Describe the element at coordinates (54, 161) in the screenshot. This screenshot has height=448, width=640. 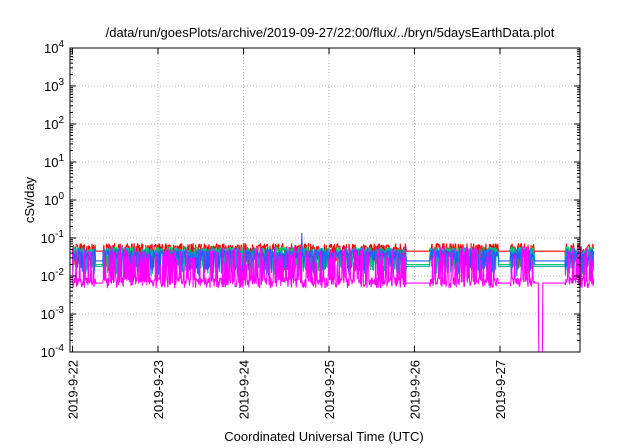
I see `y-tick-label: 10¹` at that location.